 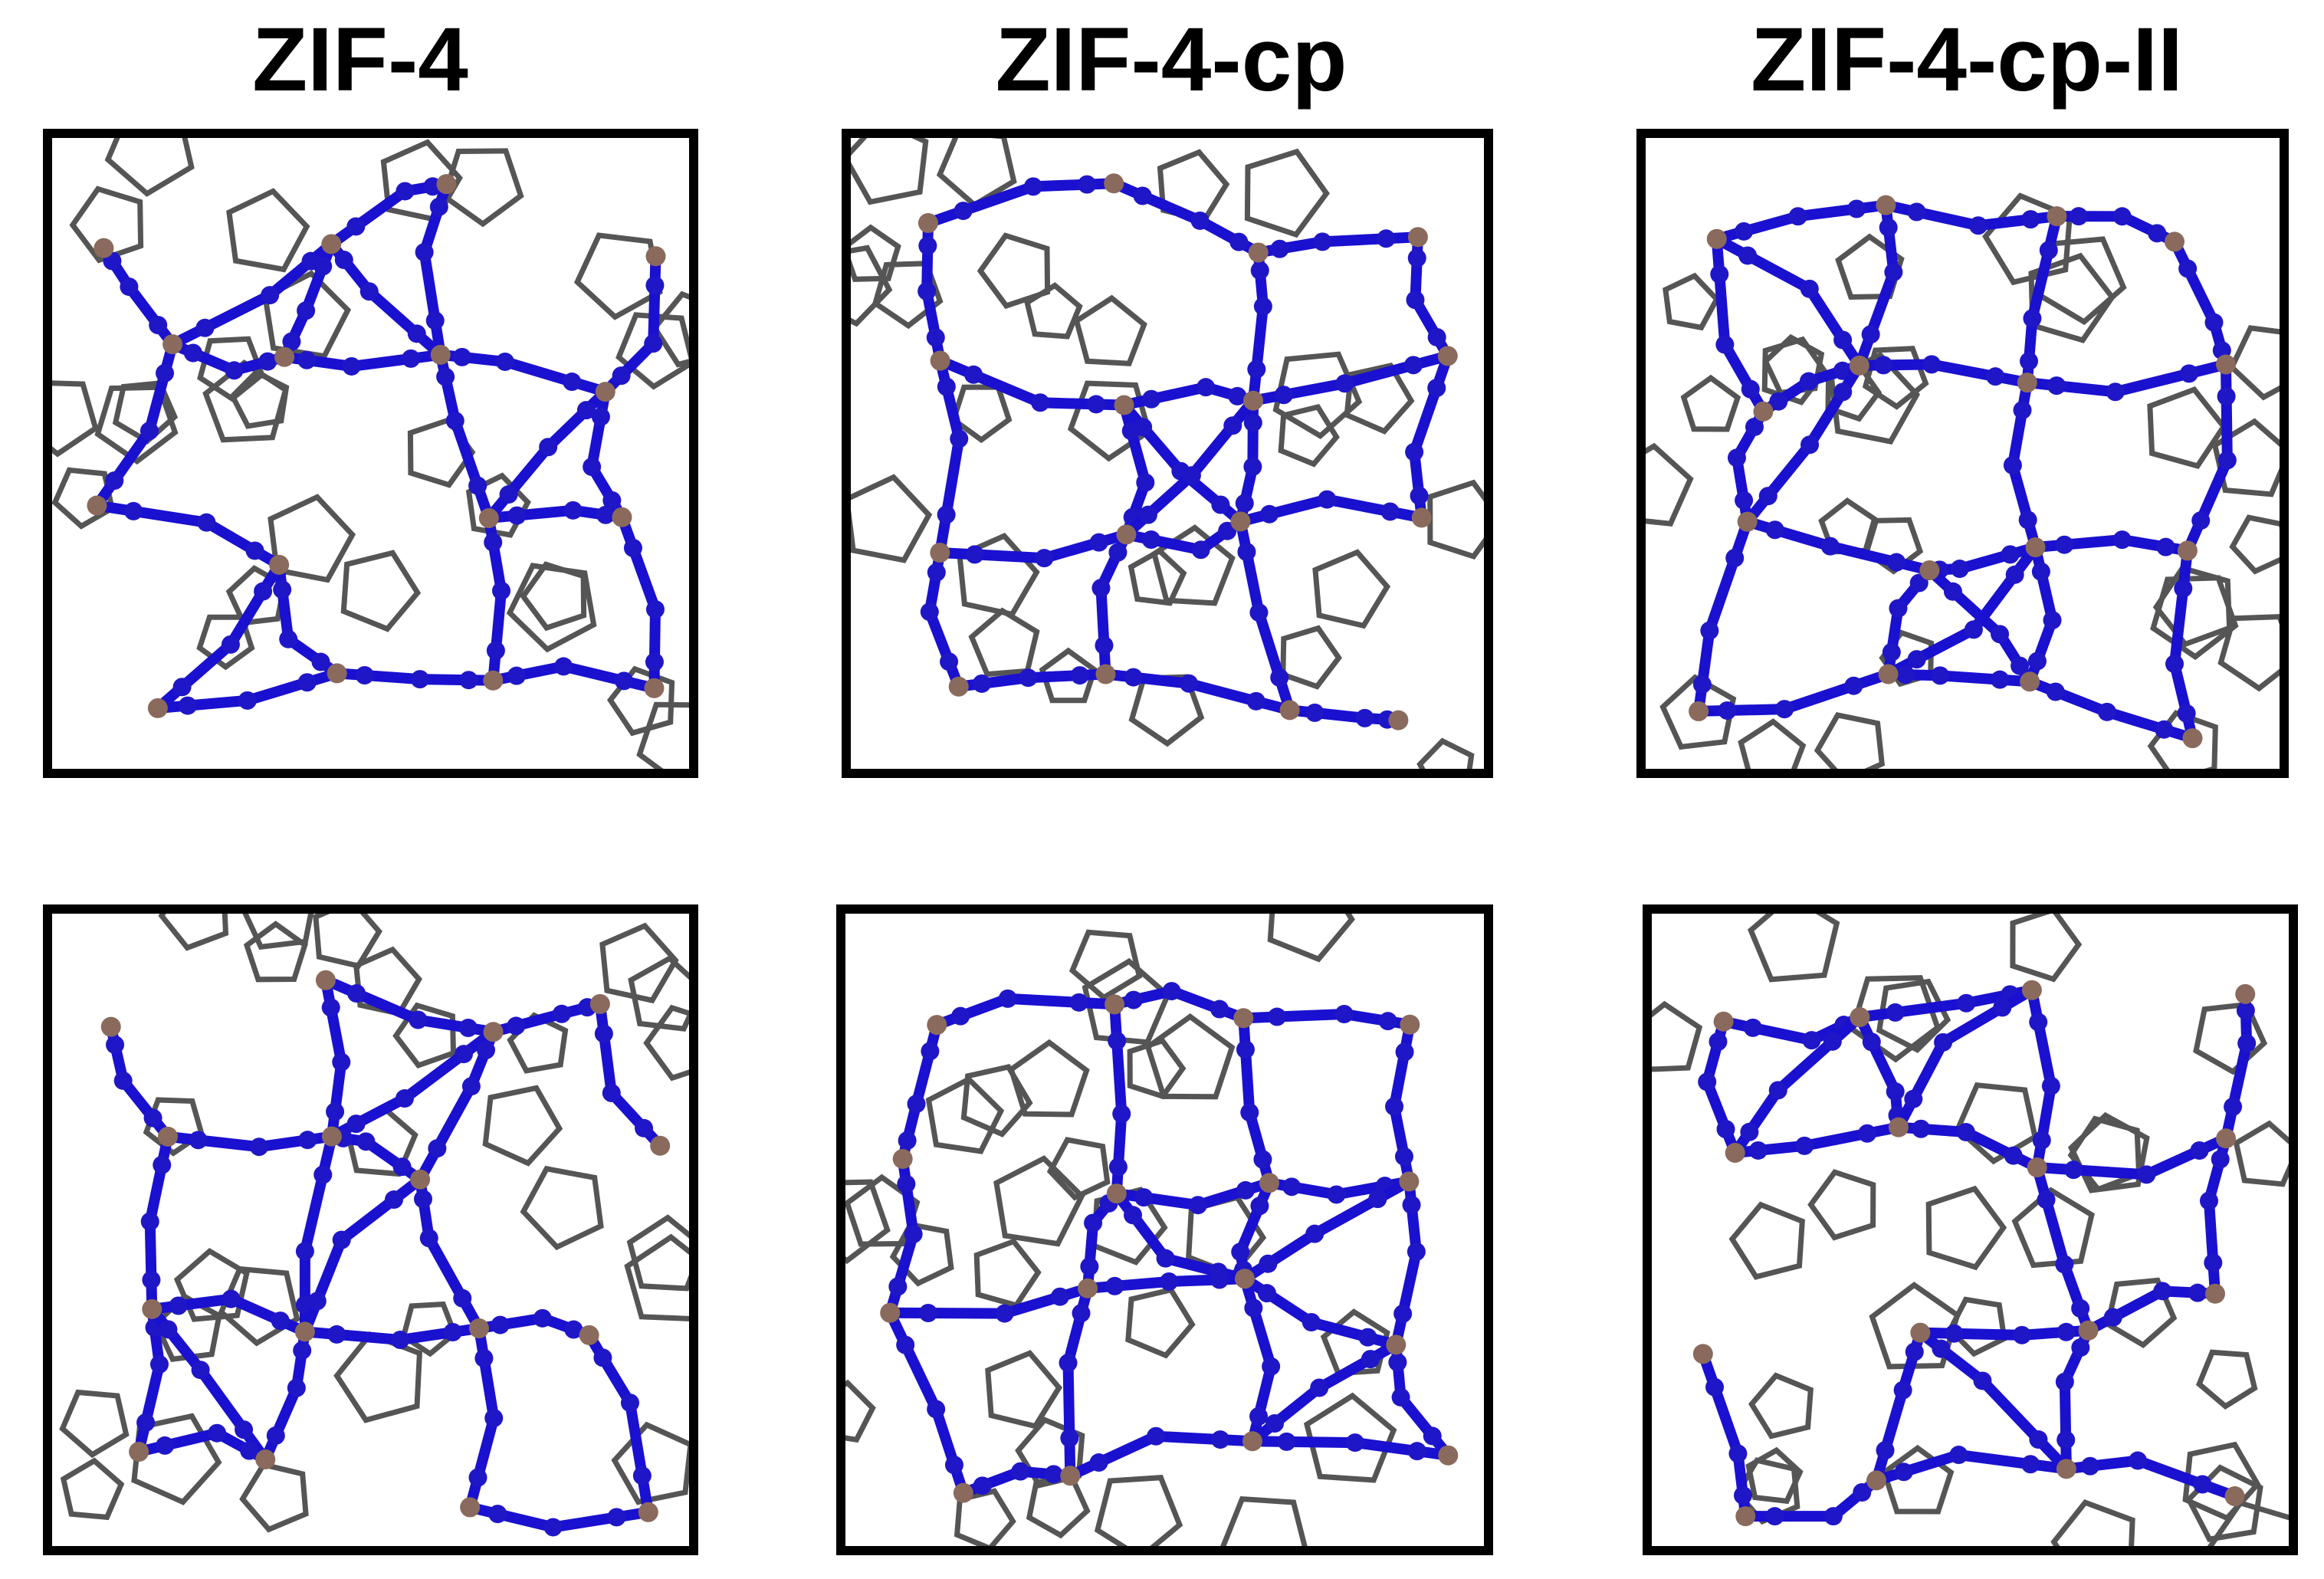 I want to click on panel-title: ZIF-4, so click(x=360, y=59).